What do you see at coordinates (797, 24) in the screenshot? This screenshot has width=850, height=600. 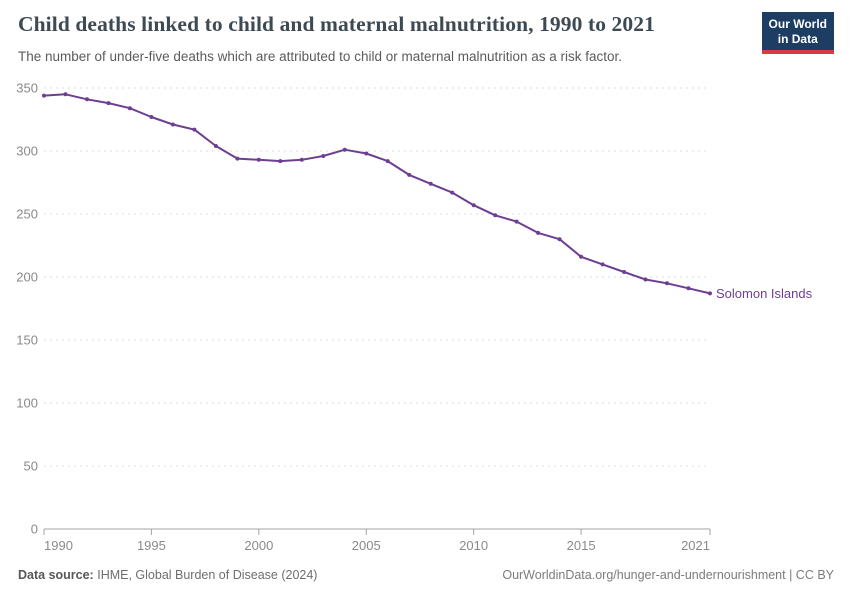 I see `owid-logo-line1: Our World` at bounding box center [797, 24].